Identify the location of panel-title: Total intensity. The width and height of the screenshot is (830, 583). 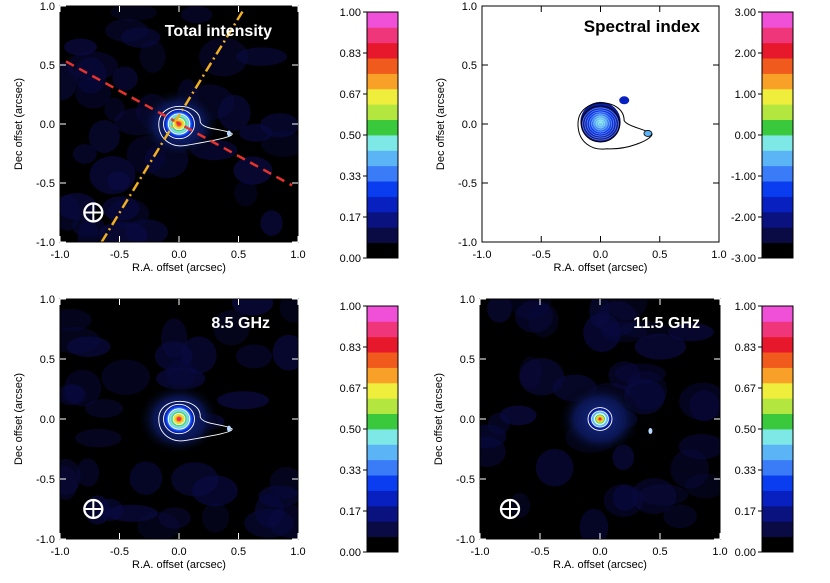
(218, 31).